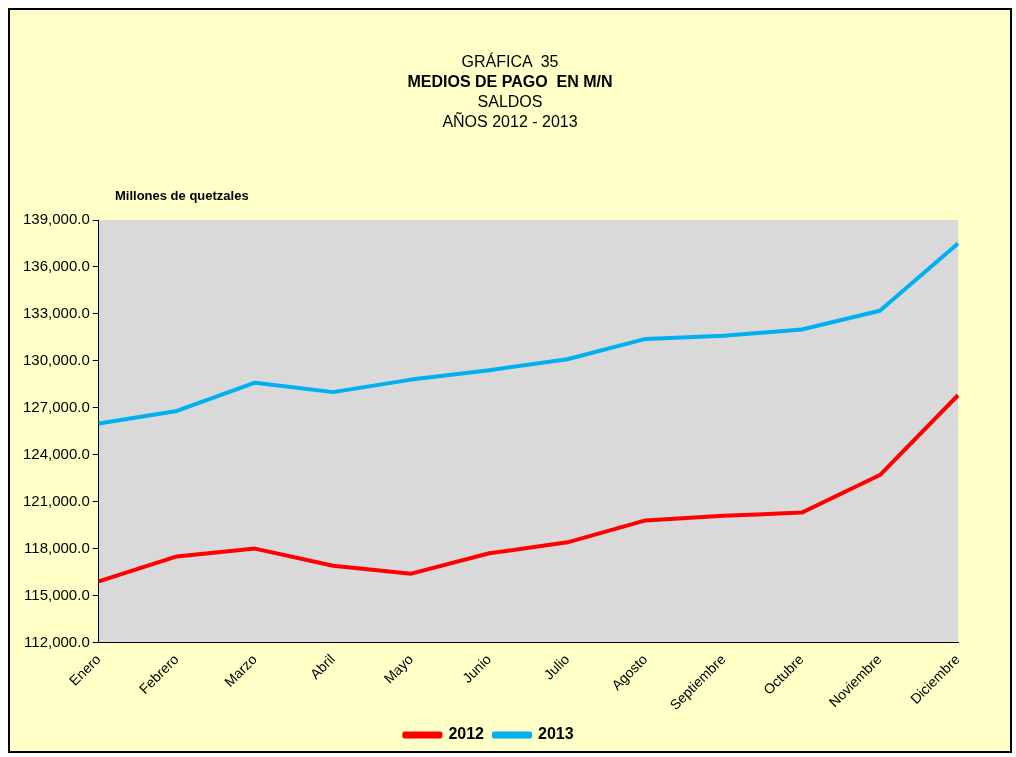  Describe the element at coordinates (556, 734) in the screenshot. I see `legend-label: 2013` at that location.